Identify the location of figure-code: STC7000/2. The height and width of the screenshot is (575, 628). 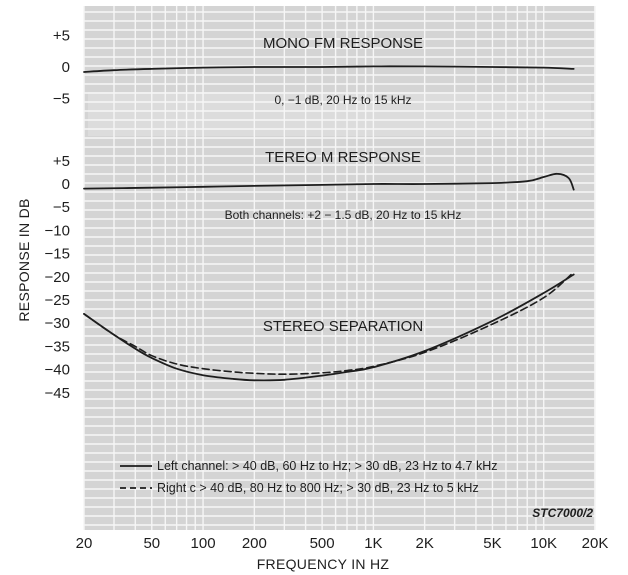
(562, 513).